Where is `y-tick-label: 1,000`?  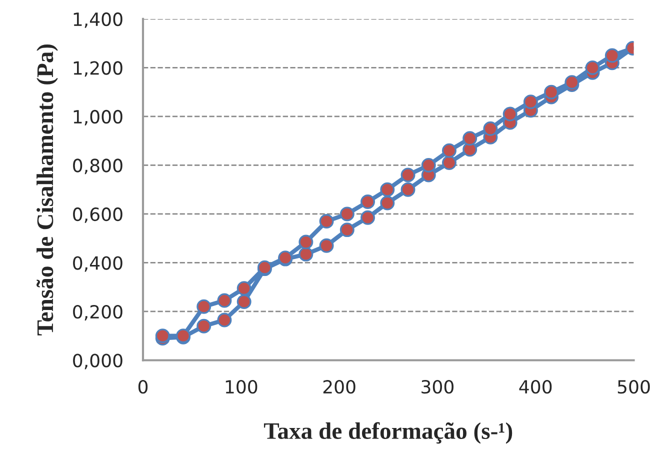
y-tick-label: 1,000 is located at coordinates (98, 118).